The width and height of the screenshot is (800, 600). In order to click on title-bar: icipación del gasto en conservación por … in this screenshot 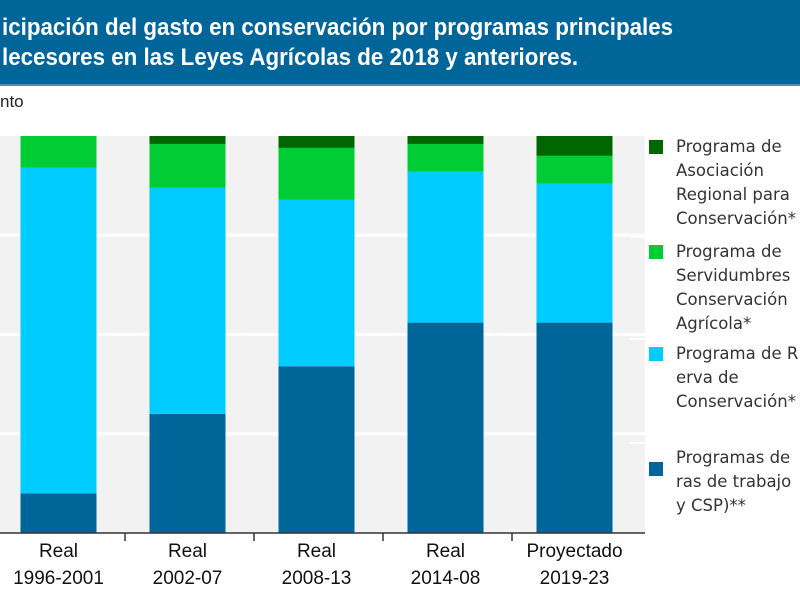, I will do `click(400, 43)`.